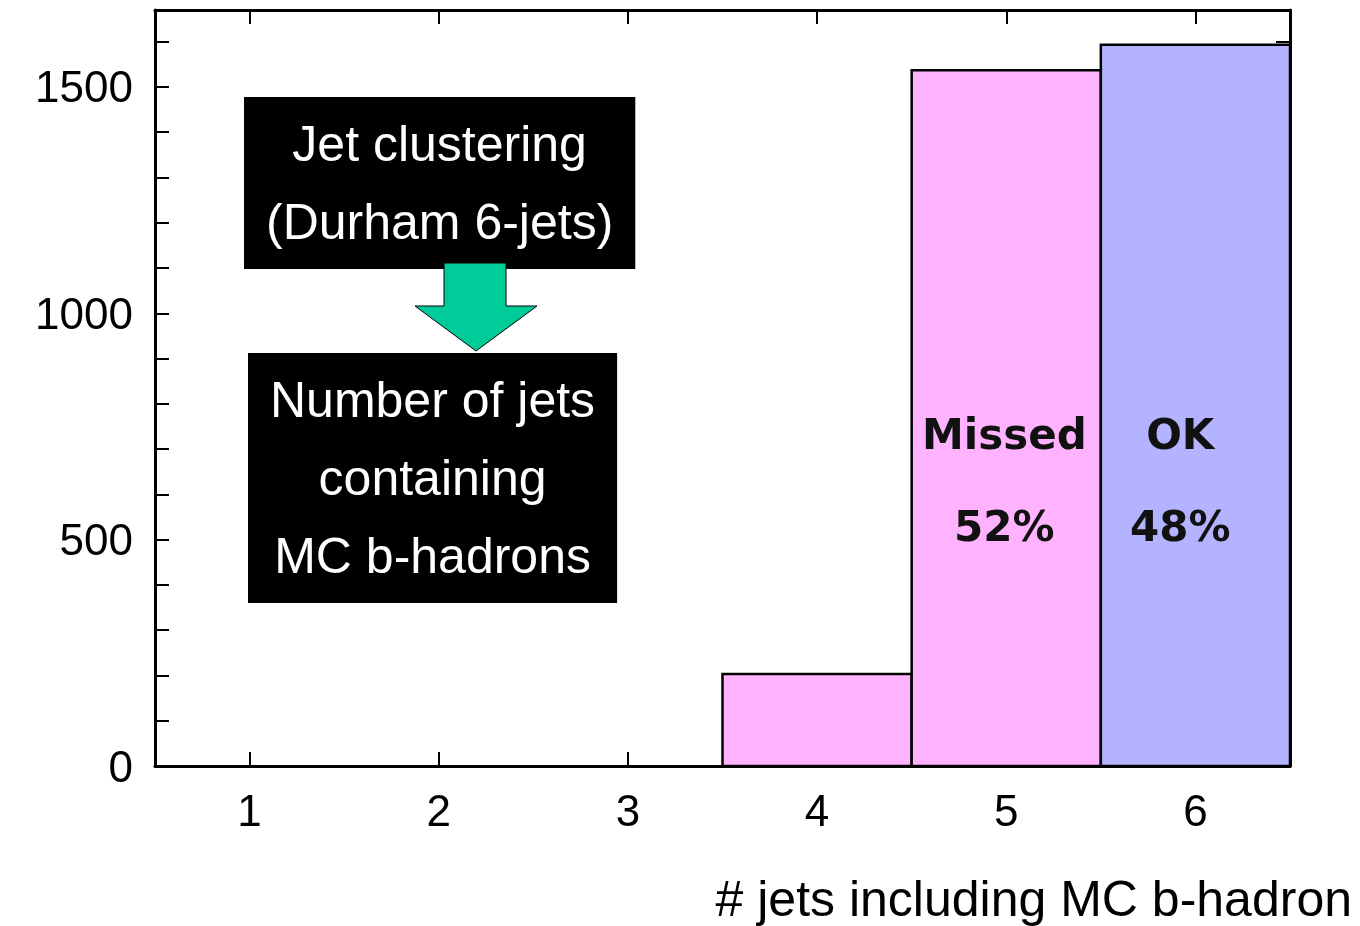  I want to click on annotation: Number of jets containing MC b-hadrons, so click(433, 478).